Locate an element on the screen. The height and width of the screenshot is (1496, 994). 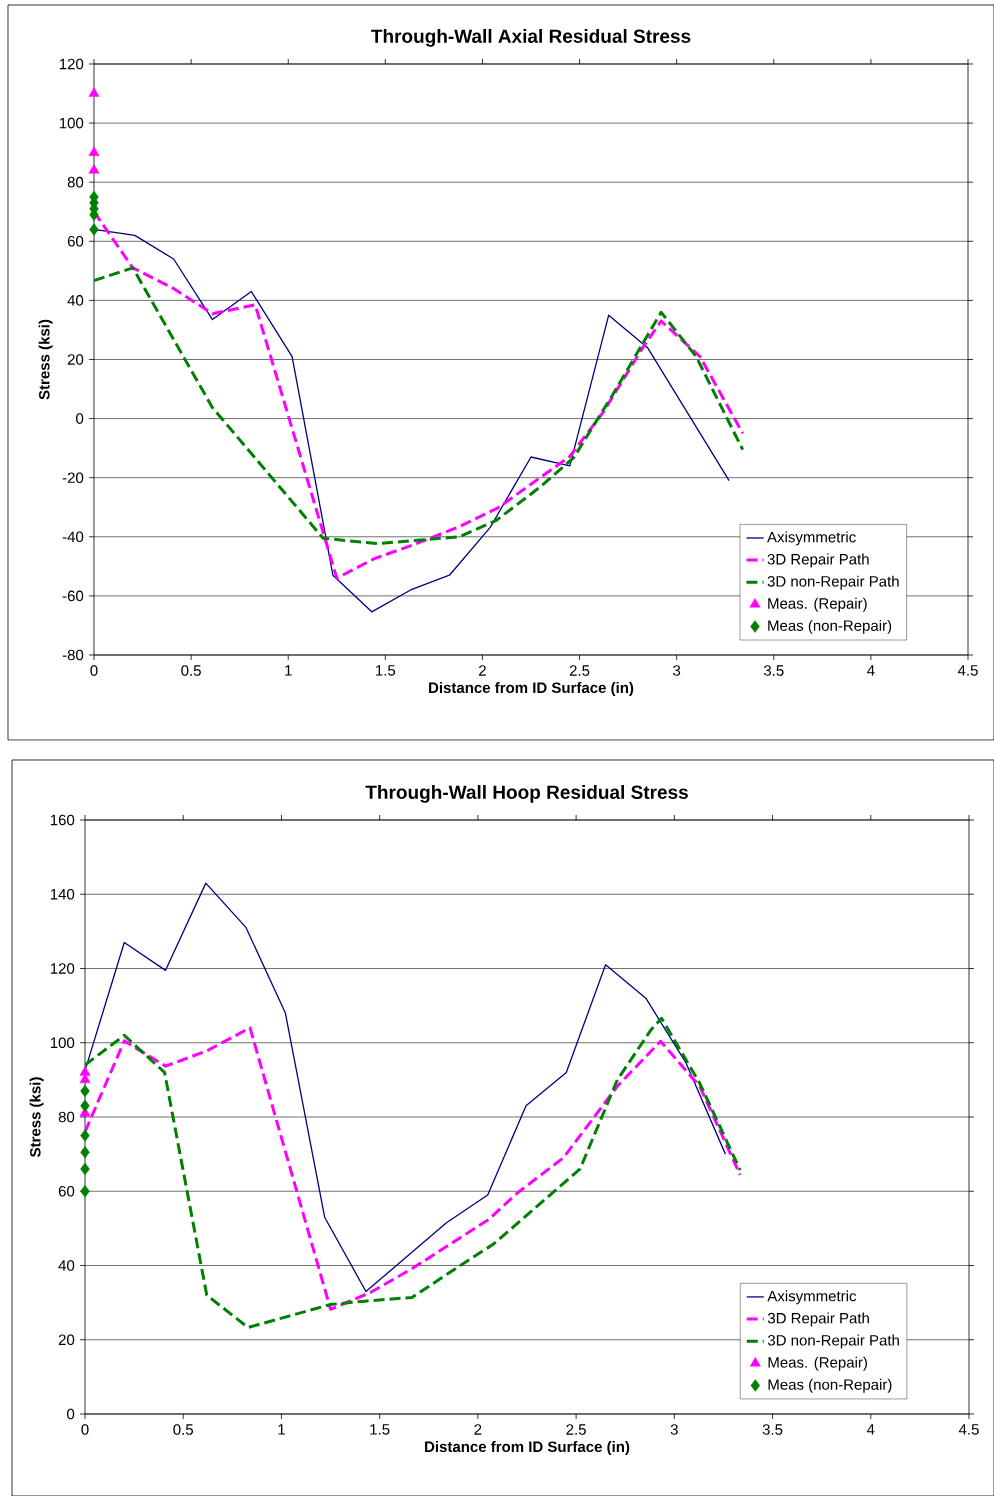
x-tick-label: 0 is located at coordinates (94, 670).